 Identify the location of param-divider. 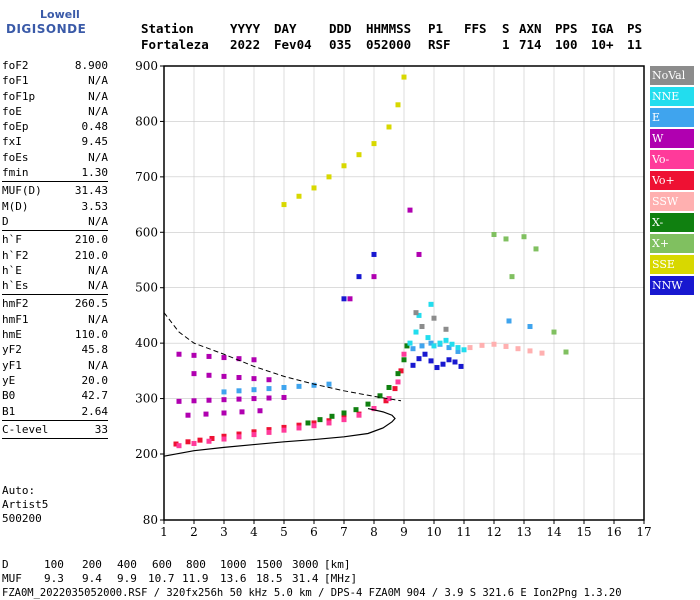
(55, 231).